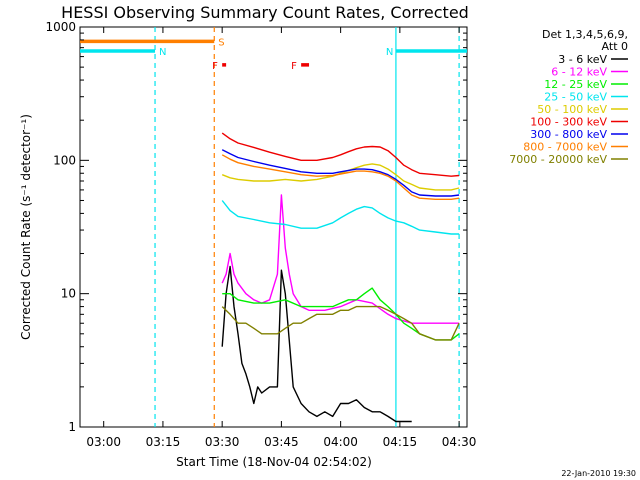 The image size is (640, 480). I want to click on flag-label-4: F, so click(294, 66).